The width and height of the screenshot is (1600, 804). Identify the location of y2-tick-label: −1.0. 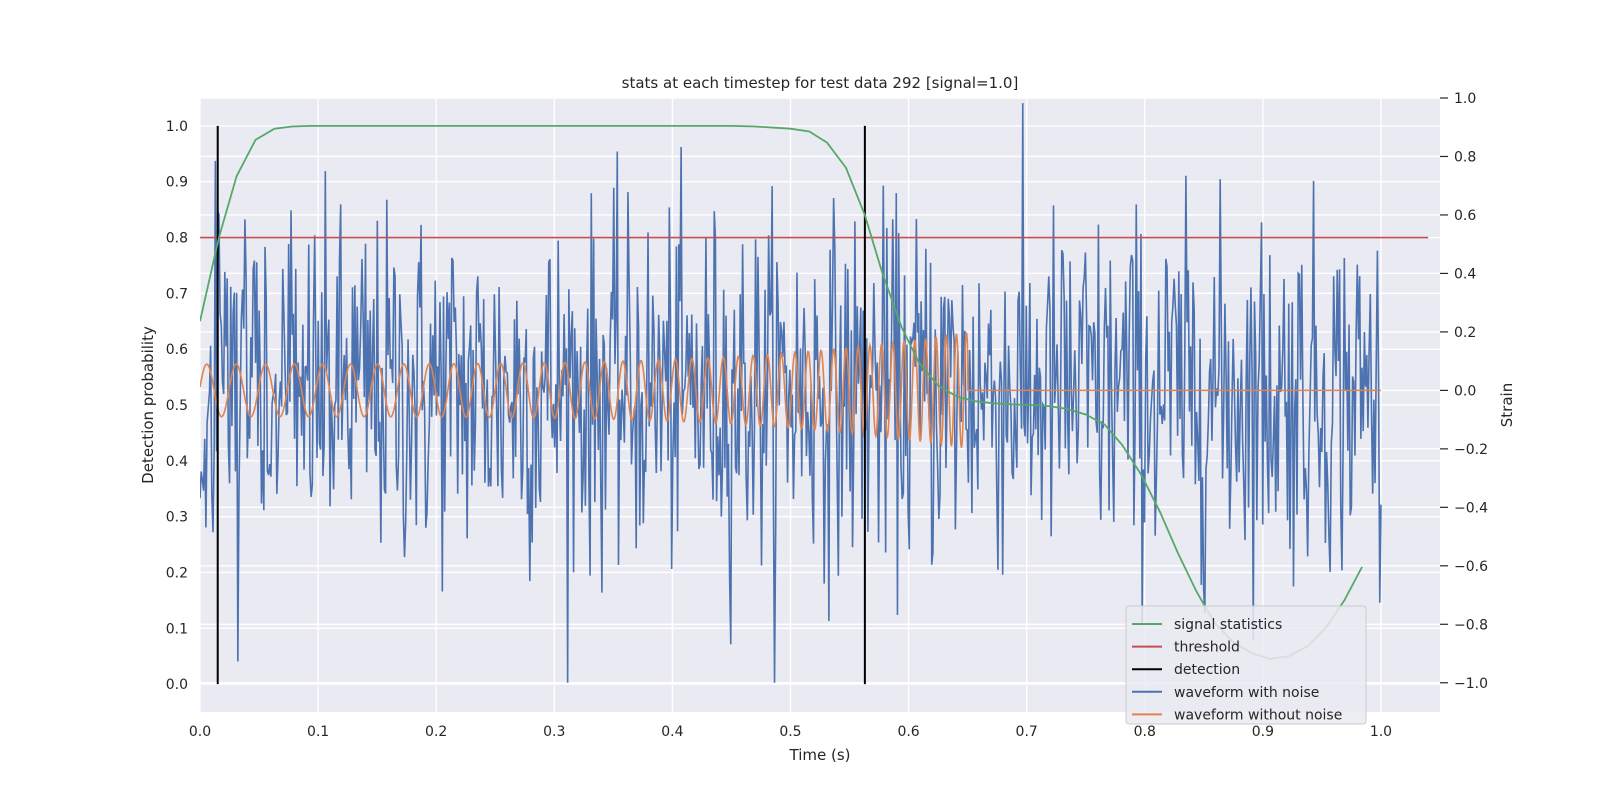
(1471, 684).